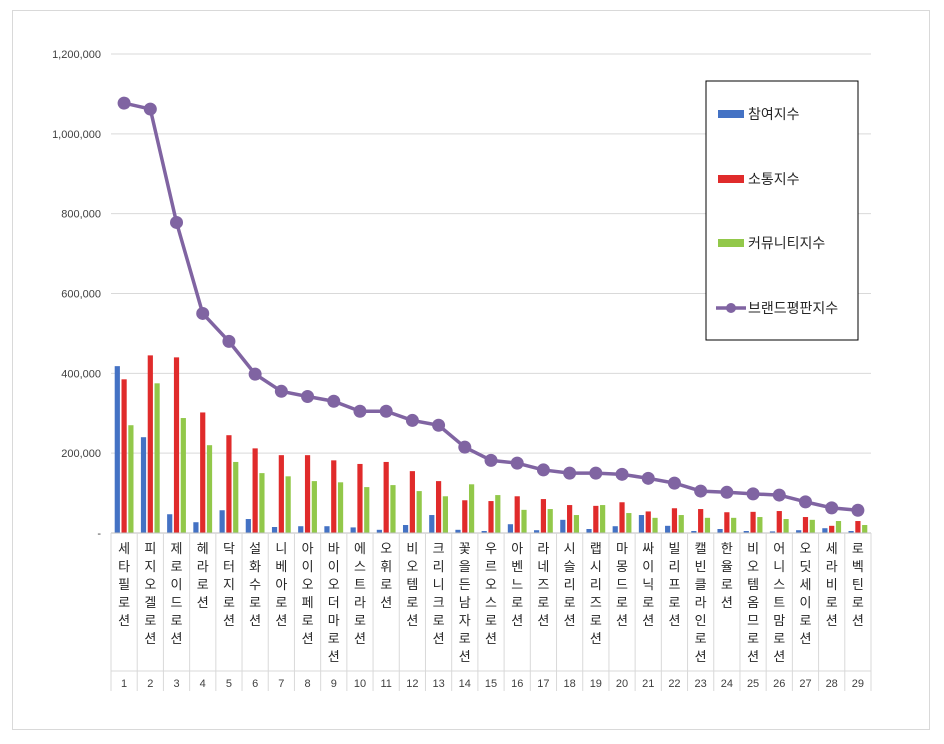 This screenshot has height=744, width=944. Describe the element at coordinates (782, 210) in the screenshot. I see `legend-box` at that location.